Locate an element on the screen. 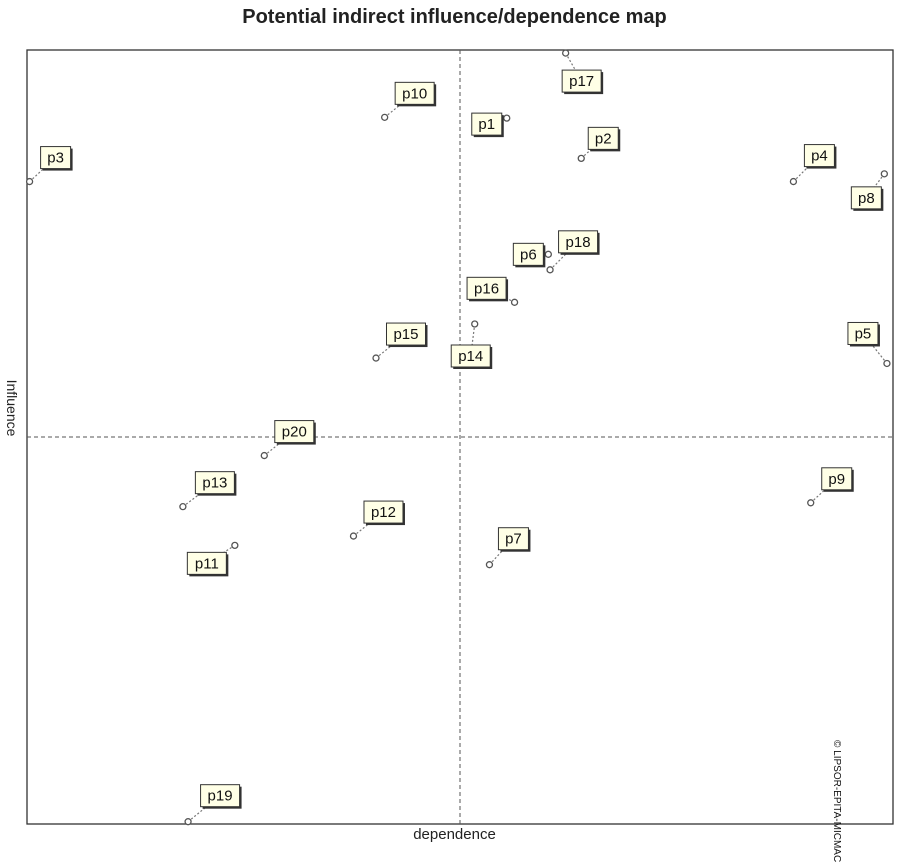  point-label: p8 is located at coordinates (866, 198).